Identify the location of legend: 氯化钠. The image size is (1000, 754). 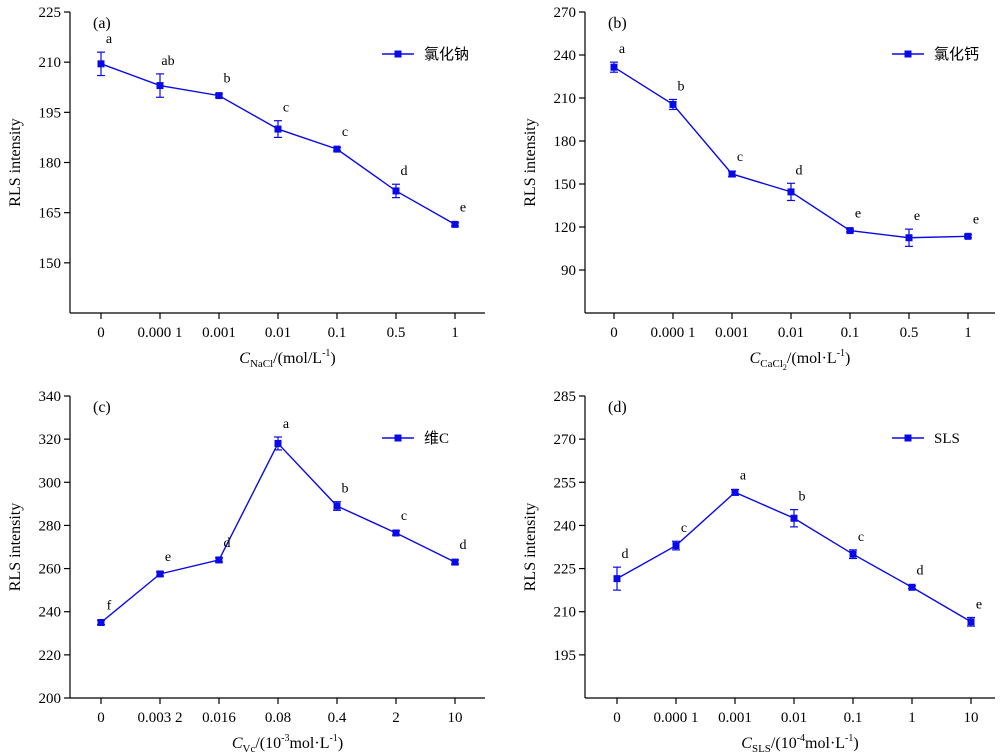
(425, 54).